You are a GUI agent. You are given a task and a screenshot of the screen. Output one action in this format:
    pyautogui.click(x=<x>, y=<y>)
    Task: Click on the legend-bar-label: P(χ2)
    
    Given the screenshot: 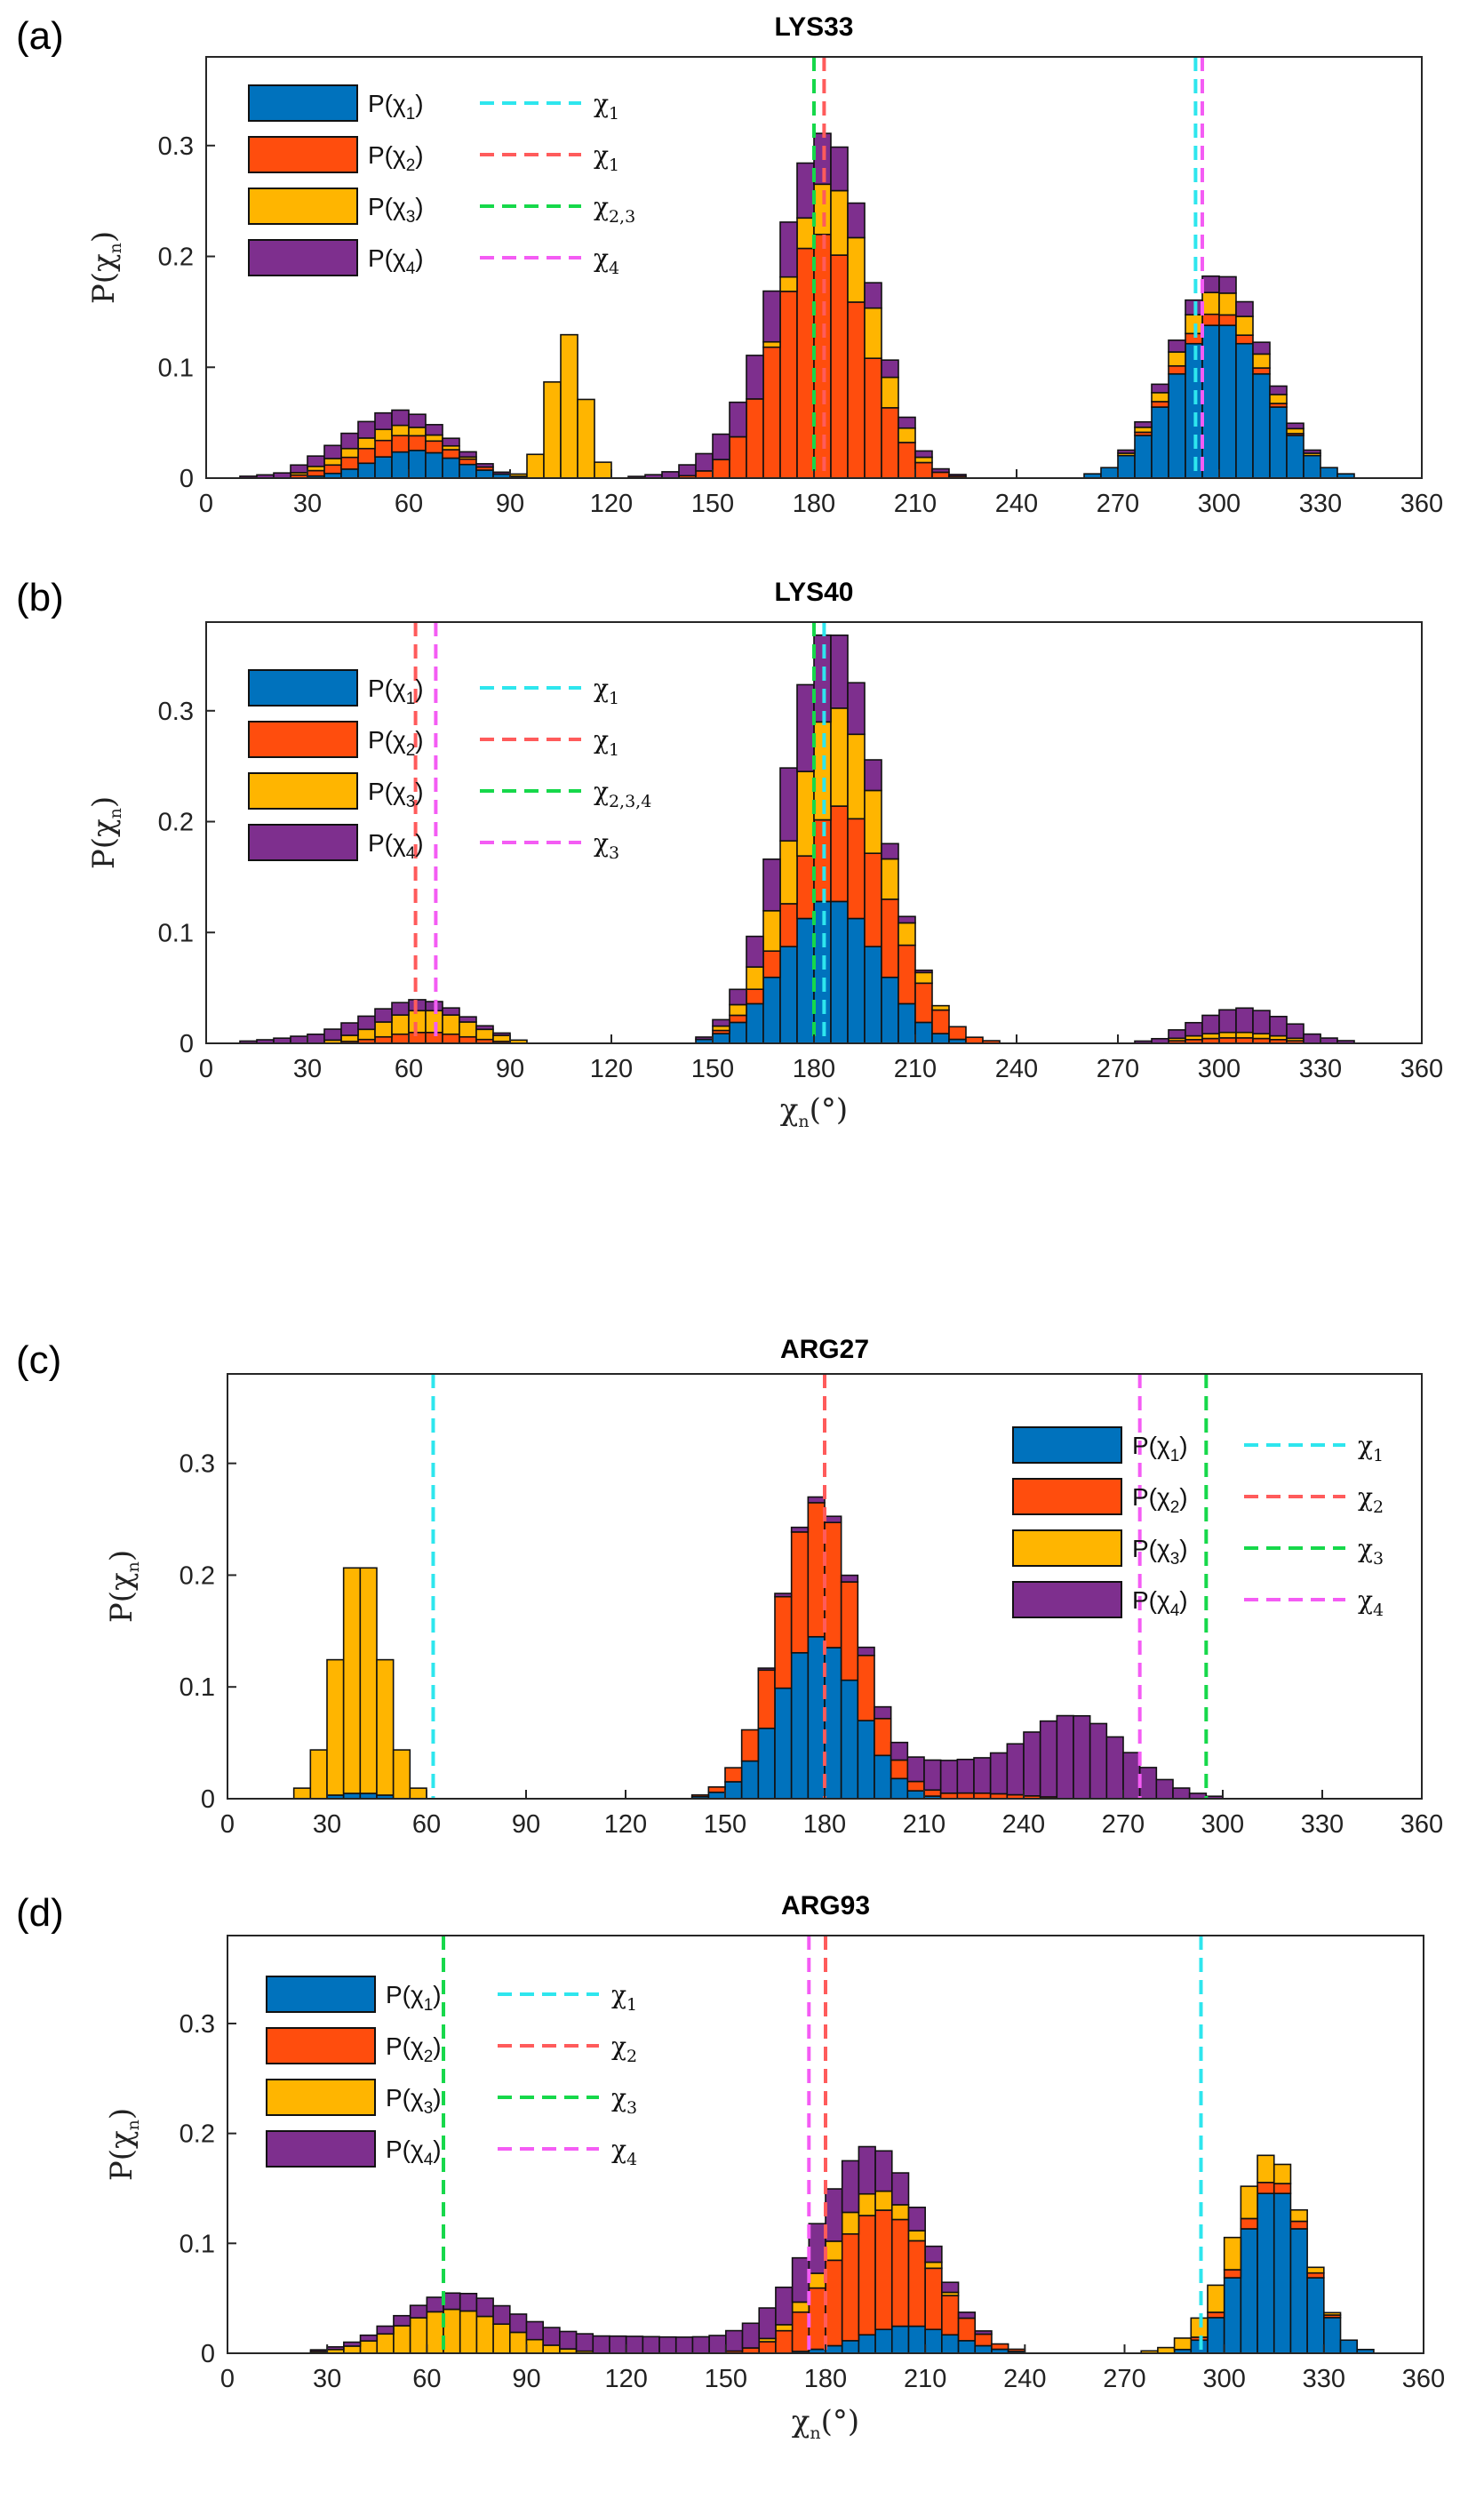 What is the action you would take?
    pyautogui.click(x=396, y=743)
    